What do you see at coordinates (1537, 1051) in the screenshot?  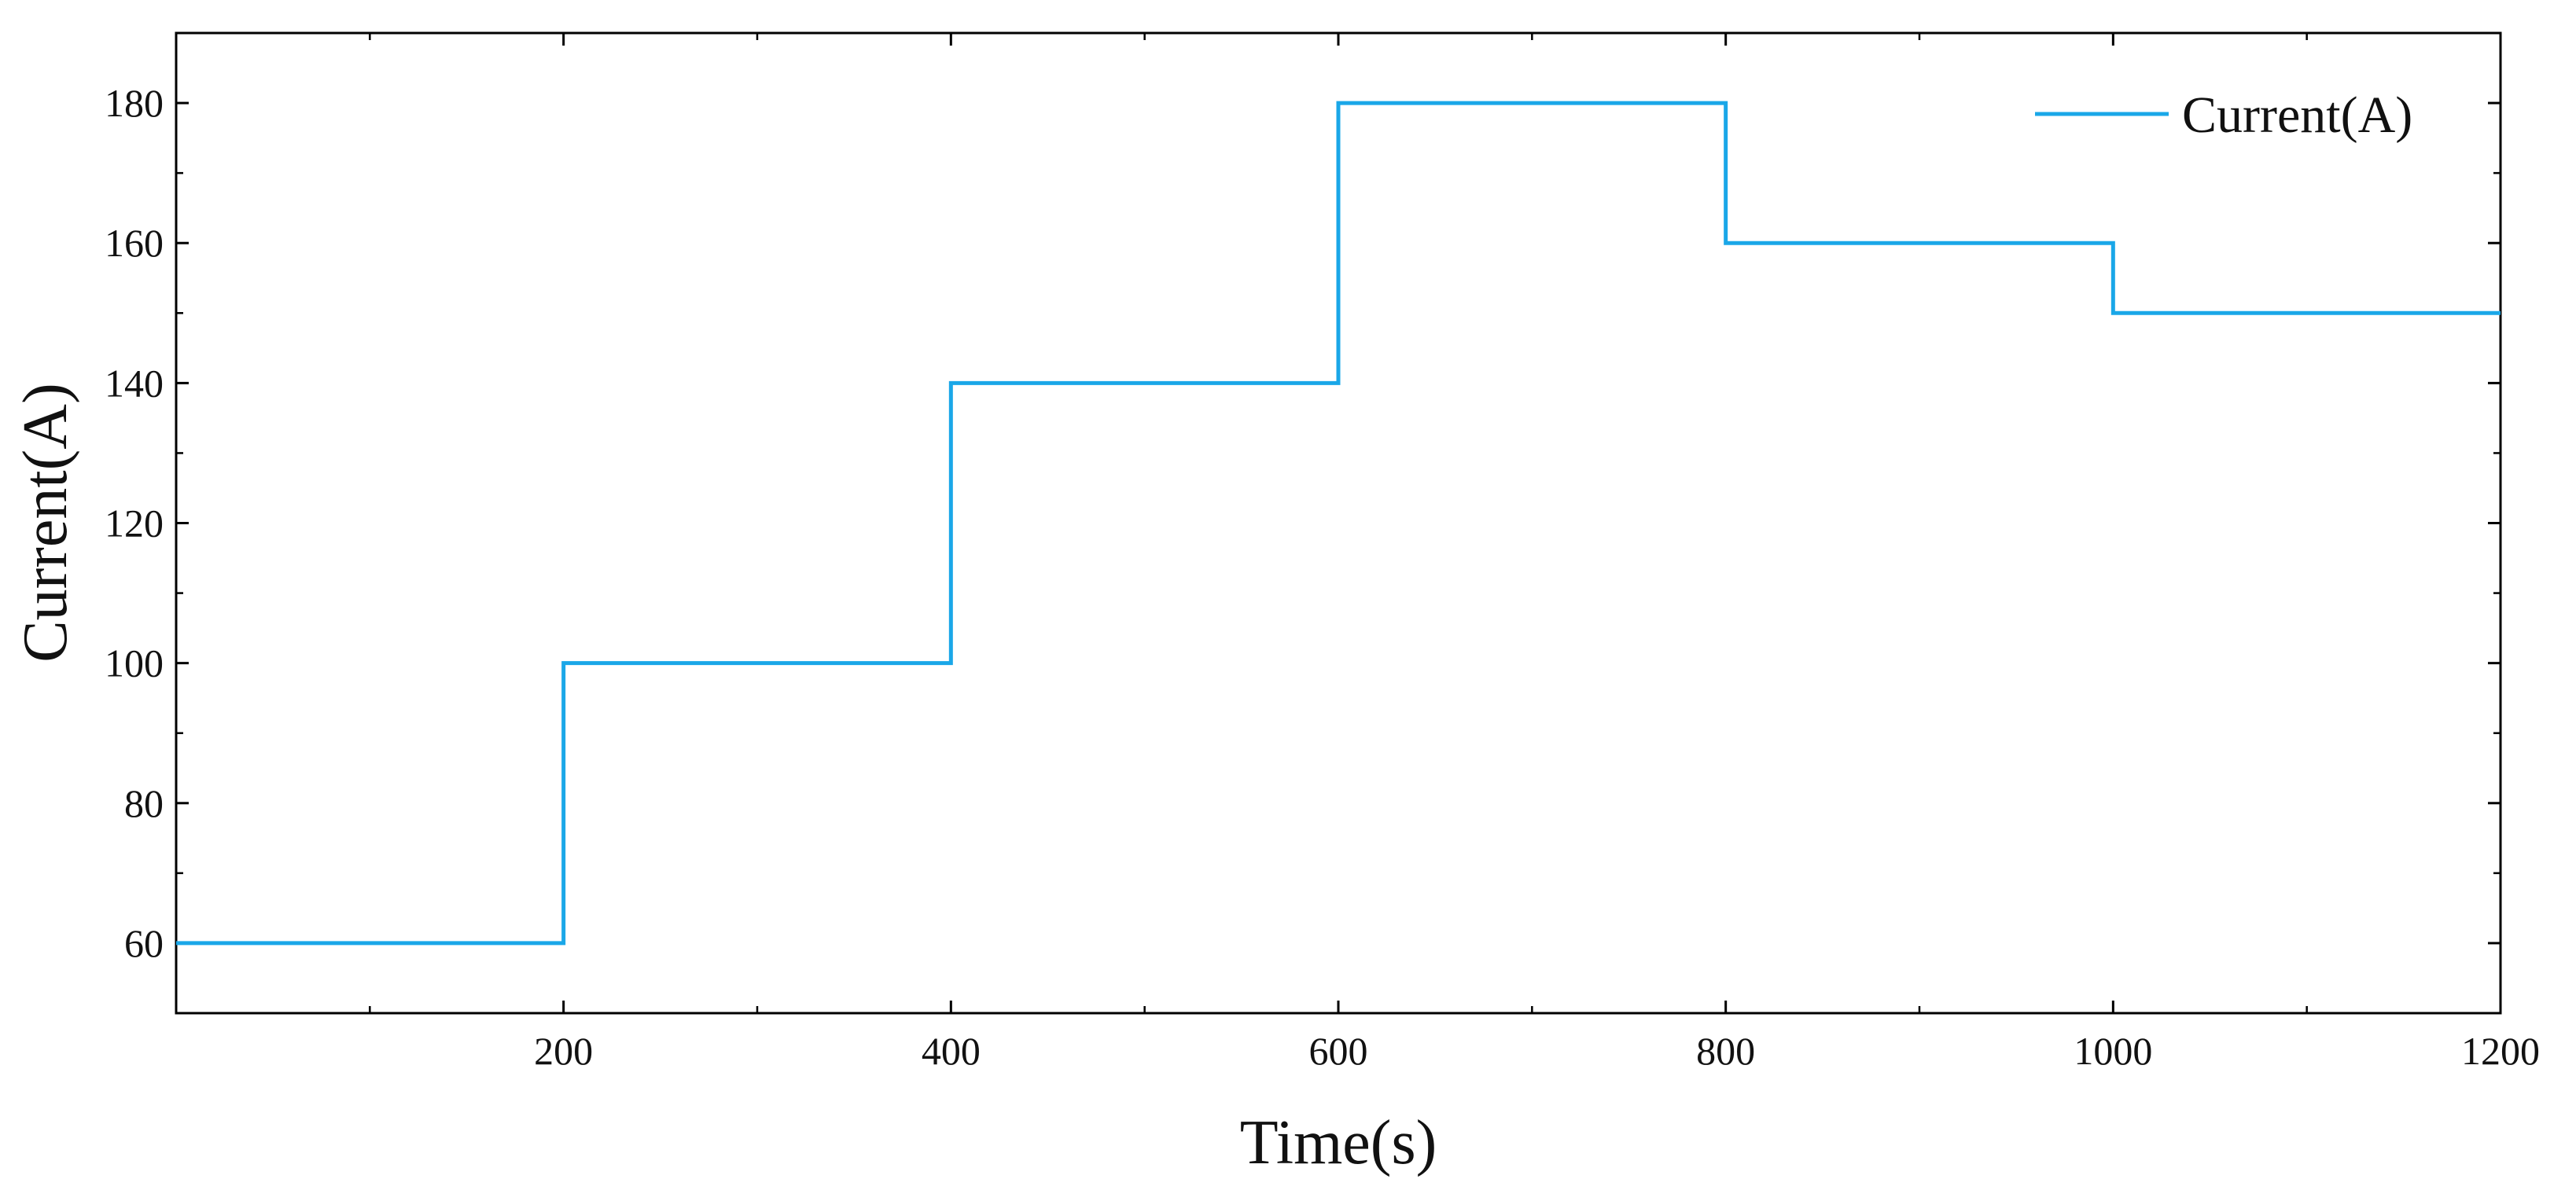 I see `x-tick-labels: 200 400 600 800 1000 1200` at bounding box center [1537, 1051].